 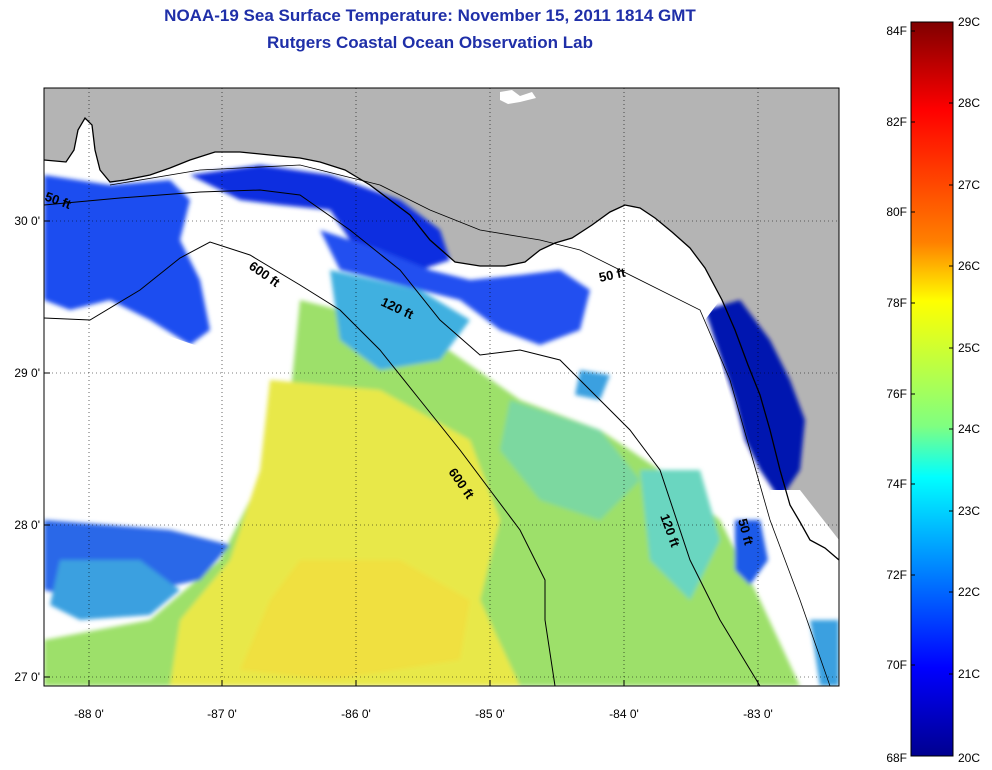 I want to click on lat-label-29: 29 0', so click(x=27, y=373).